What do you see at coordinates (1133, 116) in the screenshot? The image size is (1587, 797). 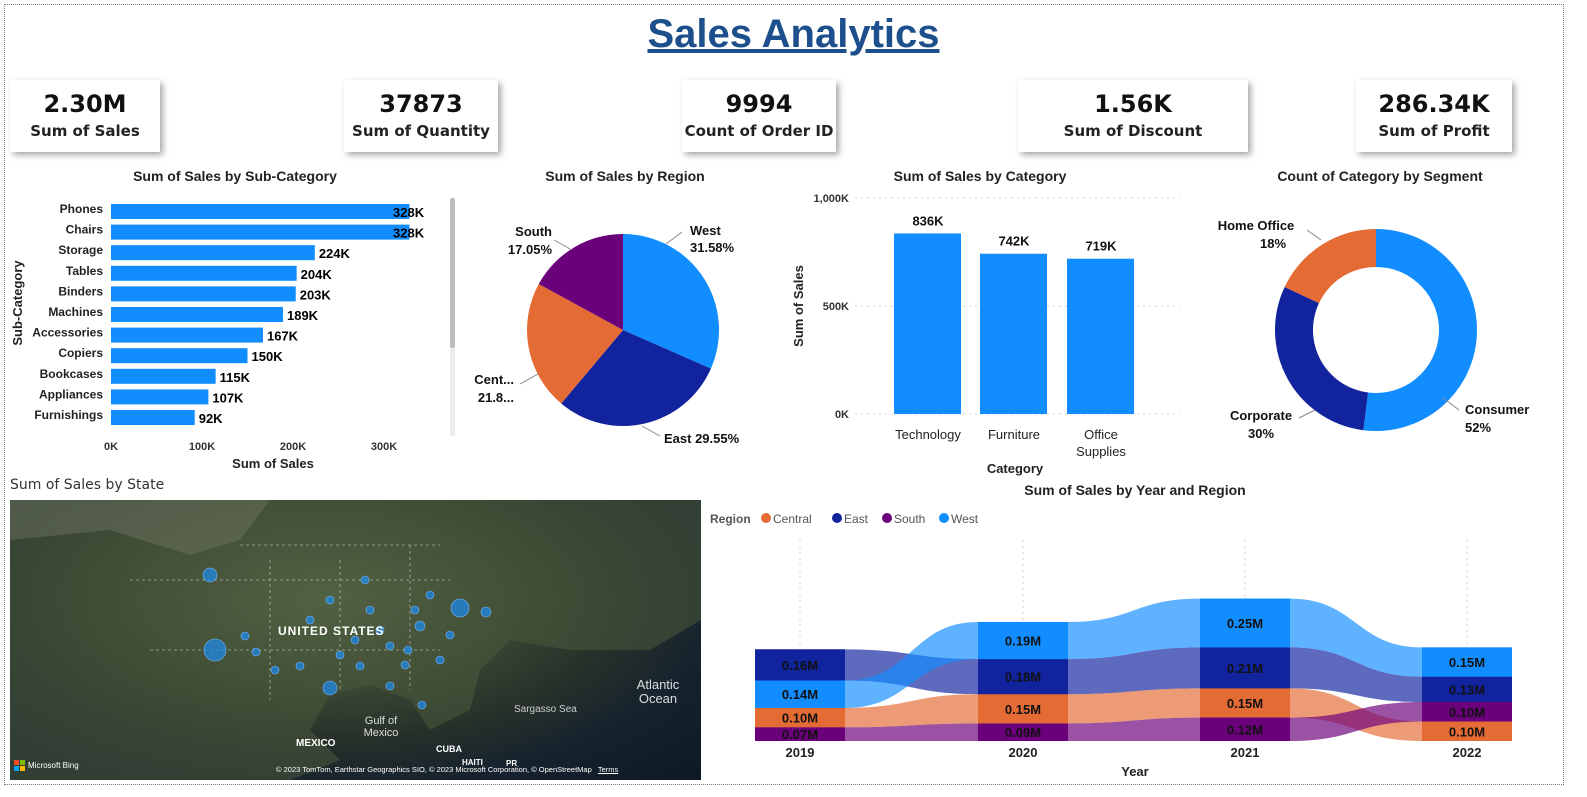 I see `kpi-card-discount: 1.56K Sum of Discount` at bounding box center [1133, 116].